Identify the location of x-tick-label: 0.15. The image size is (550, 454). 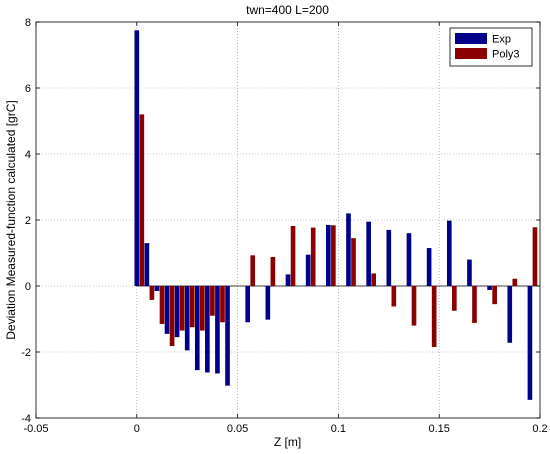
(438, 429).